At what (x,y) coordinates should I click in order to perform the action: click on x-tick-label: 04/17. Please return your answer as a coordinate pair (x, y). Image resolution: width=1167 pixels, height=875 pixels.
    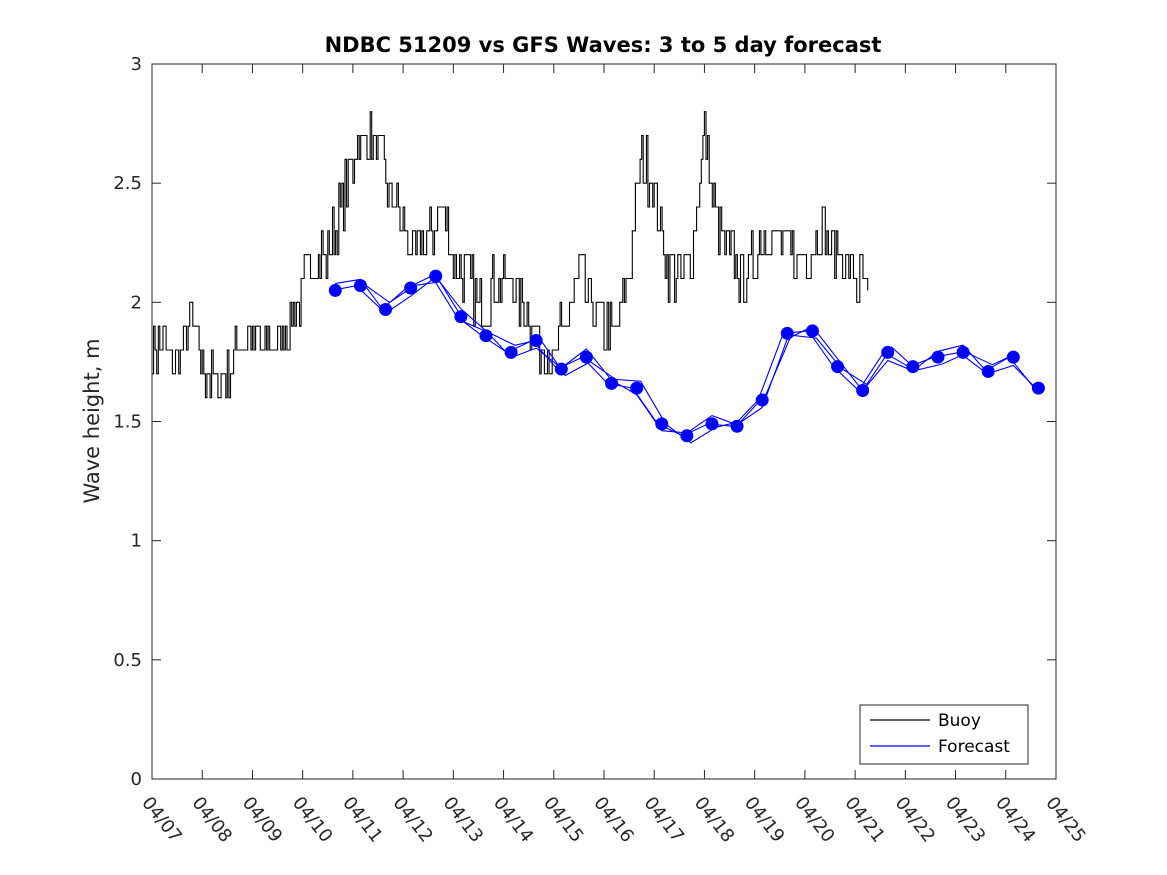
    Looking at the image, I should click on (664, 820).